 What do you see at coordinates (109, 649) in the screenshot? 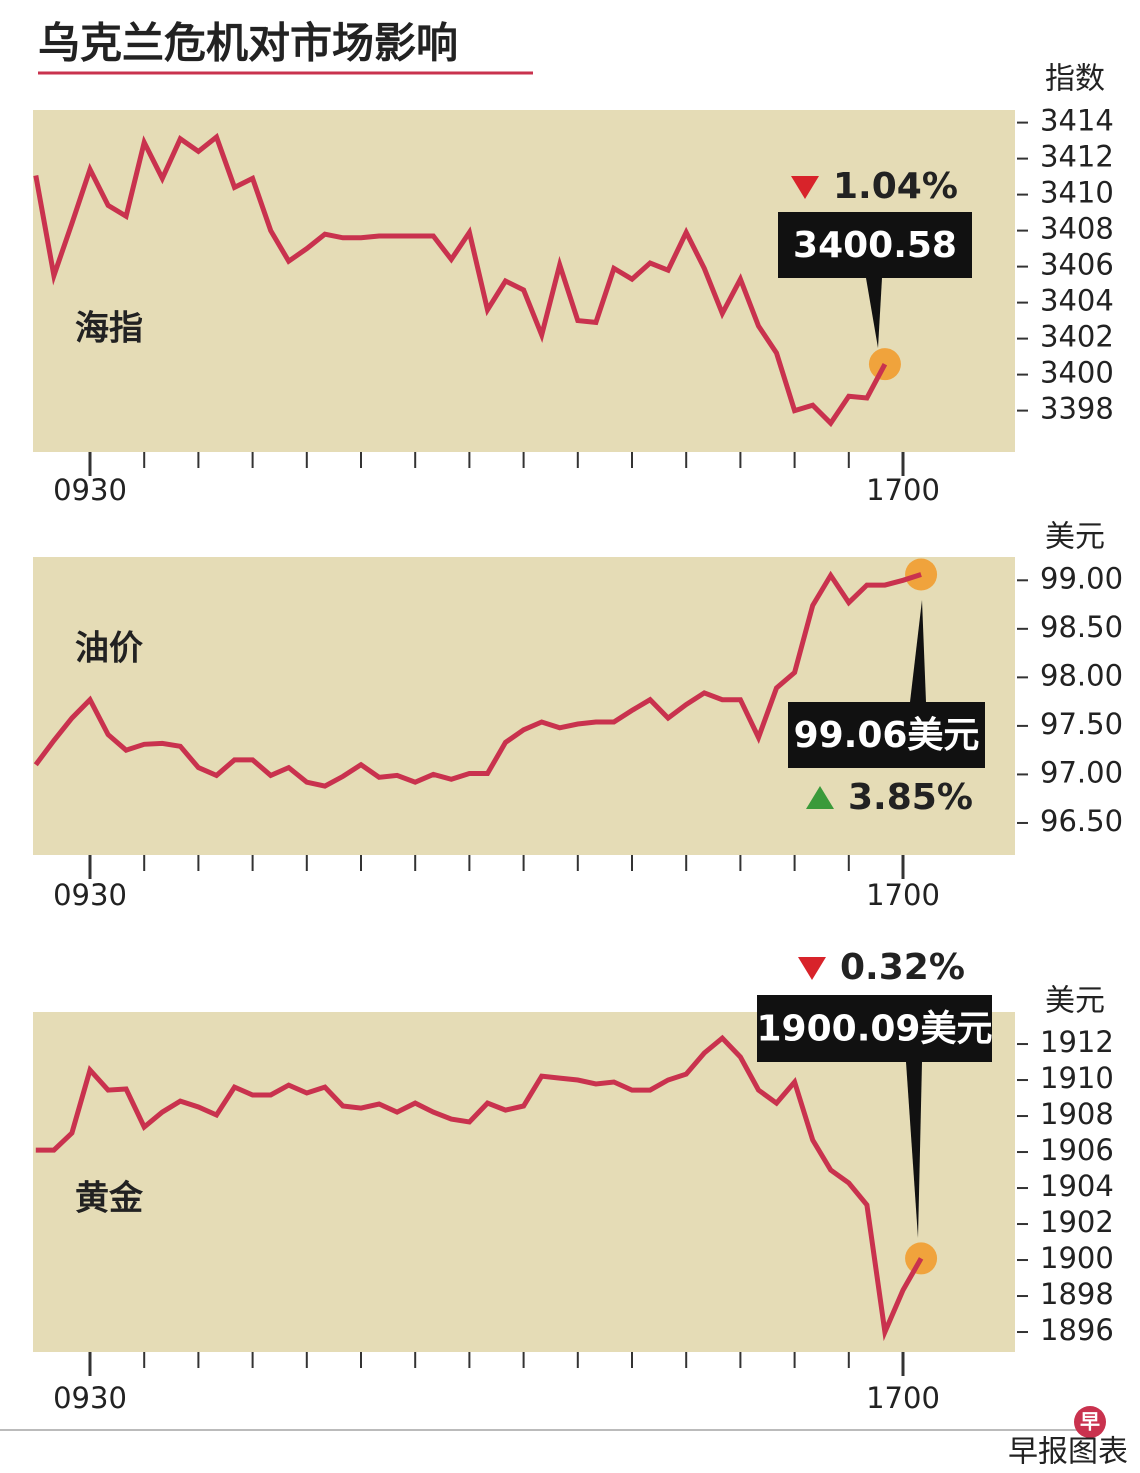
I see `series-label: 油价` at bounding box center [109, 649].